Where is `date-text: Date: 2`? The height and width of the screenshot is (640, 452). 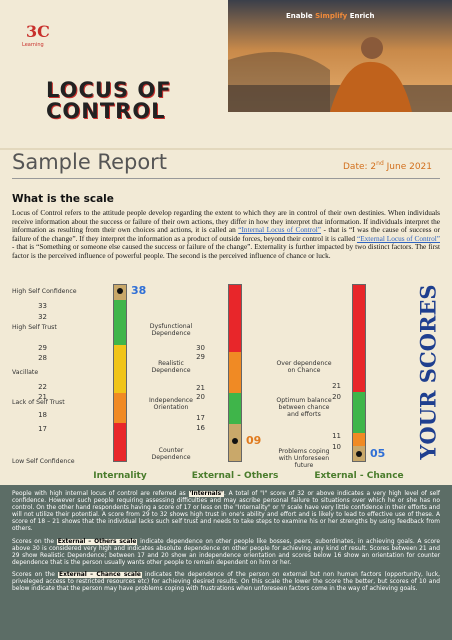
date-text: Date: 2 is located at coordinates (360, 167).